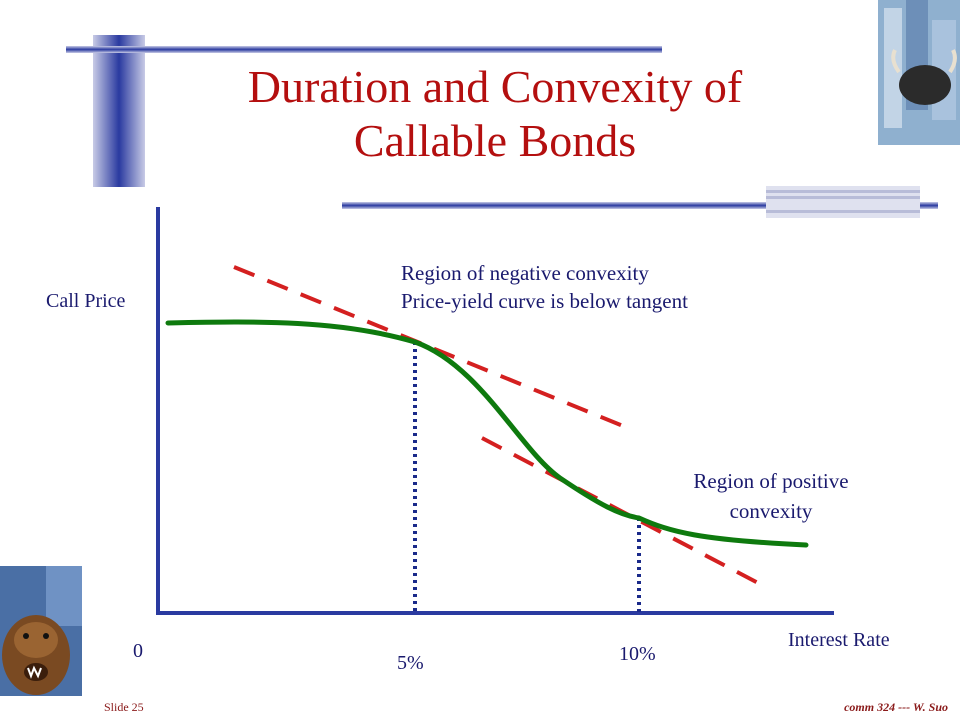 The image size is (960, 720). I want to click on top-horizontal-gradient-rule, so click(364, 49).